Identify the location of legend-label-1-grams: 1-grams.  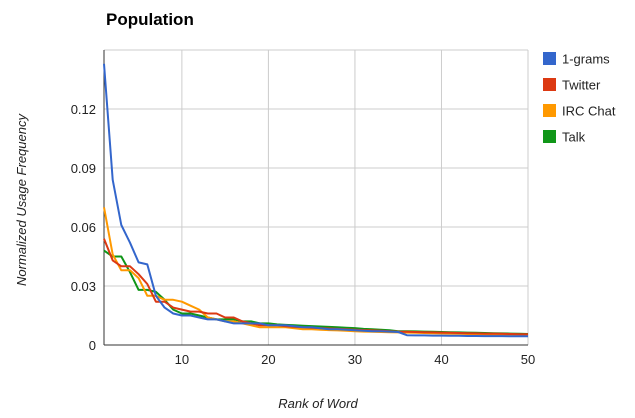
(586, 59).